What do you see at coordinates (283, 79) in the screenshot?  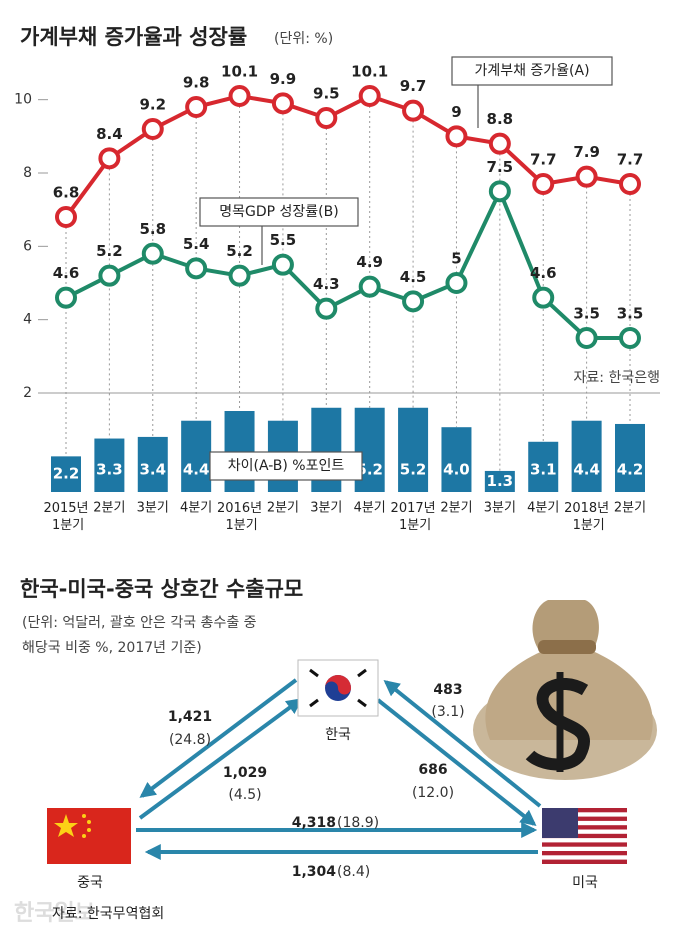 I see `point-label: 9.9` at bounding box center [283, 79].